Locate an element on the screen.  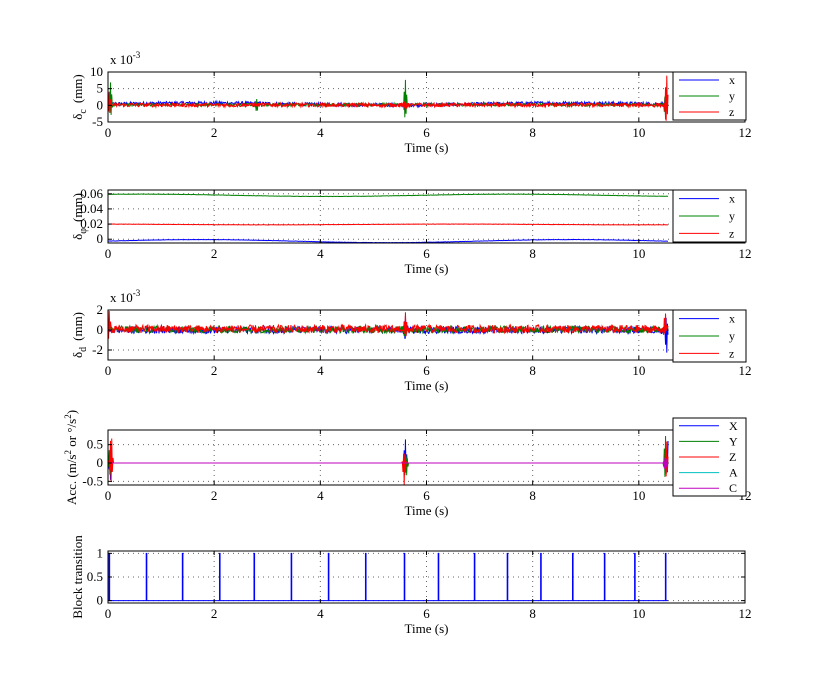
series-line-block is located at coordinates (388, 577).